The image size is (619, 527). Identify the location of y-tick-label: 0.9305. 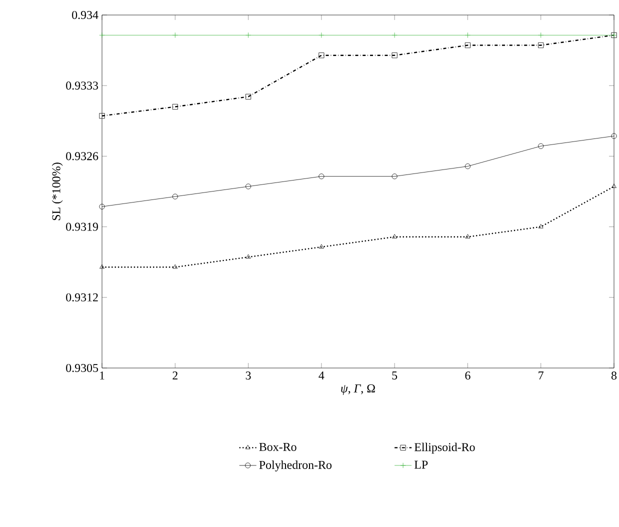
(82, 368).